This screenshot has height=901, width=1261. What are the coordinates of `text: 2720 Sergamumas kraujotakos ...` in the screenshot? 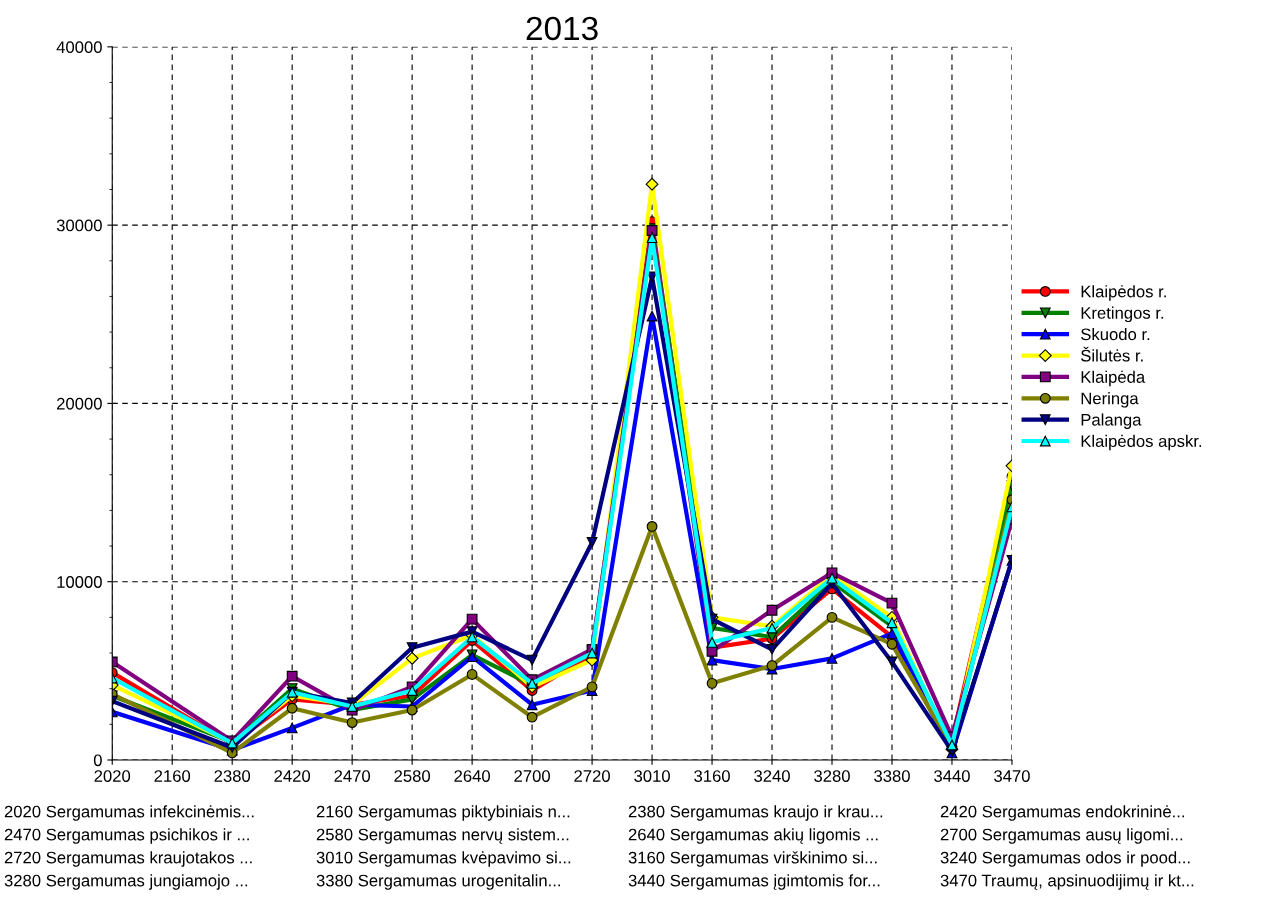 It's located at (128, 859).